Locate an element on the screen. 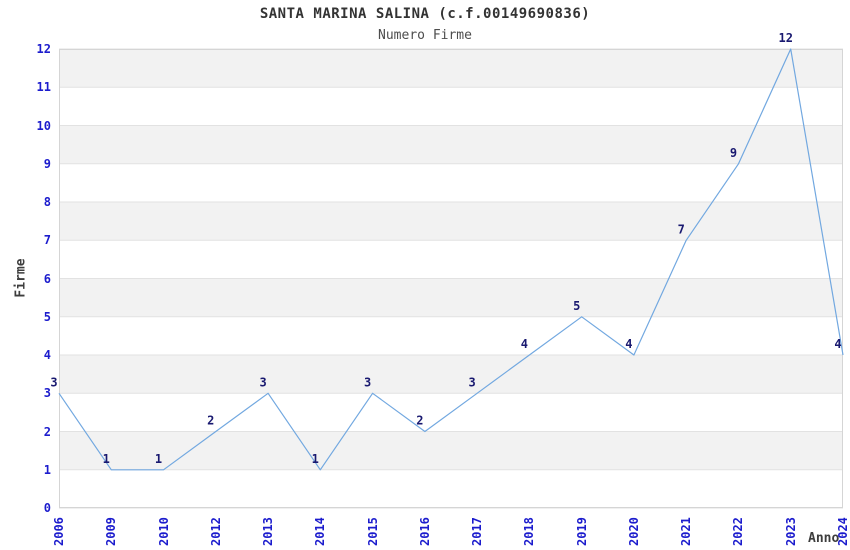 Image resolution: width=850 pixels, height=550 pixels. data-point-label: 9 is located at coordinates (733, 153).